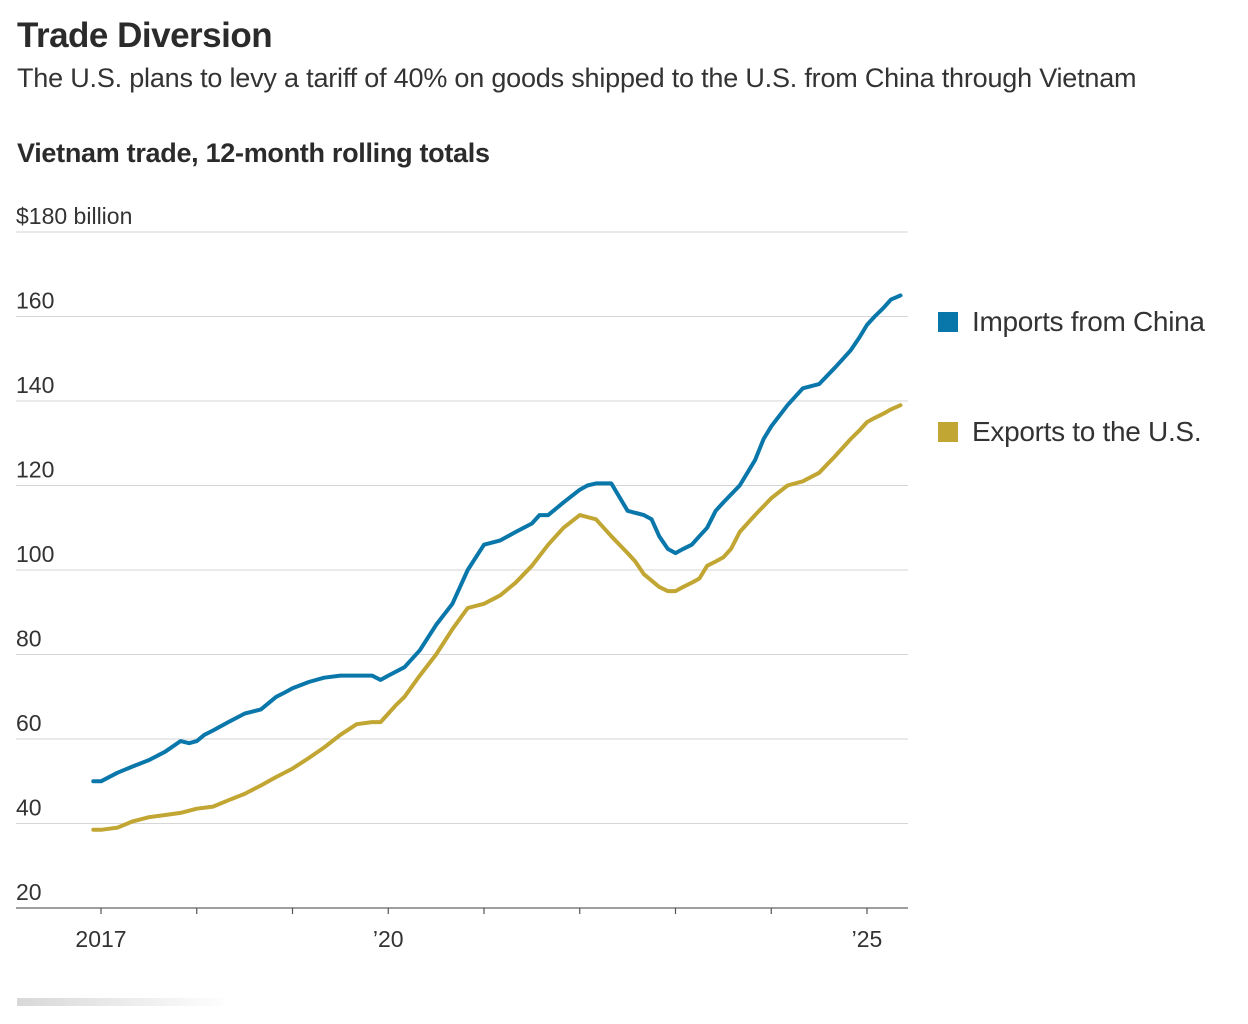  Describe the element at coordinates (29, 808) in the screenshot. I see `y-tick-label-40: 40` at that location.